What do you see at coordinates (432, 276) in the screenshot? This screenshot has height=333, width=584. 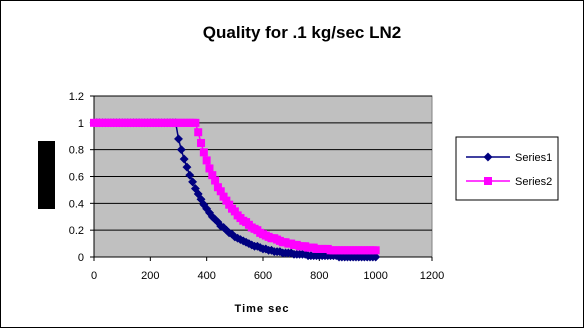 I see `x-tick-label: 1200` at bounding box center [432, 276].